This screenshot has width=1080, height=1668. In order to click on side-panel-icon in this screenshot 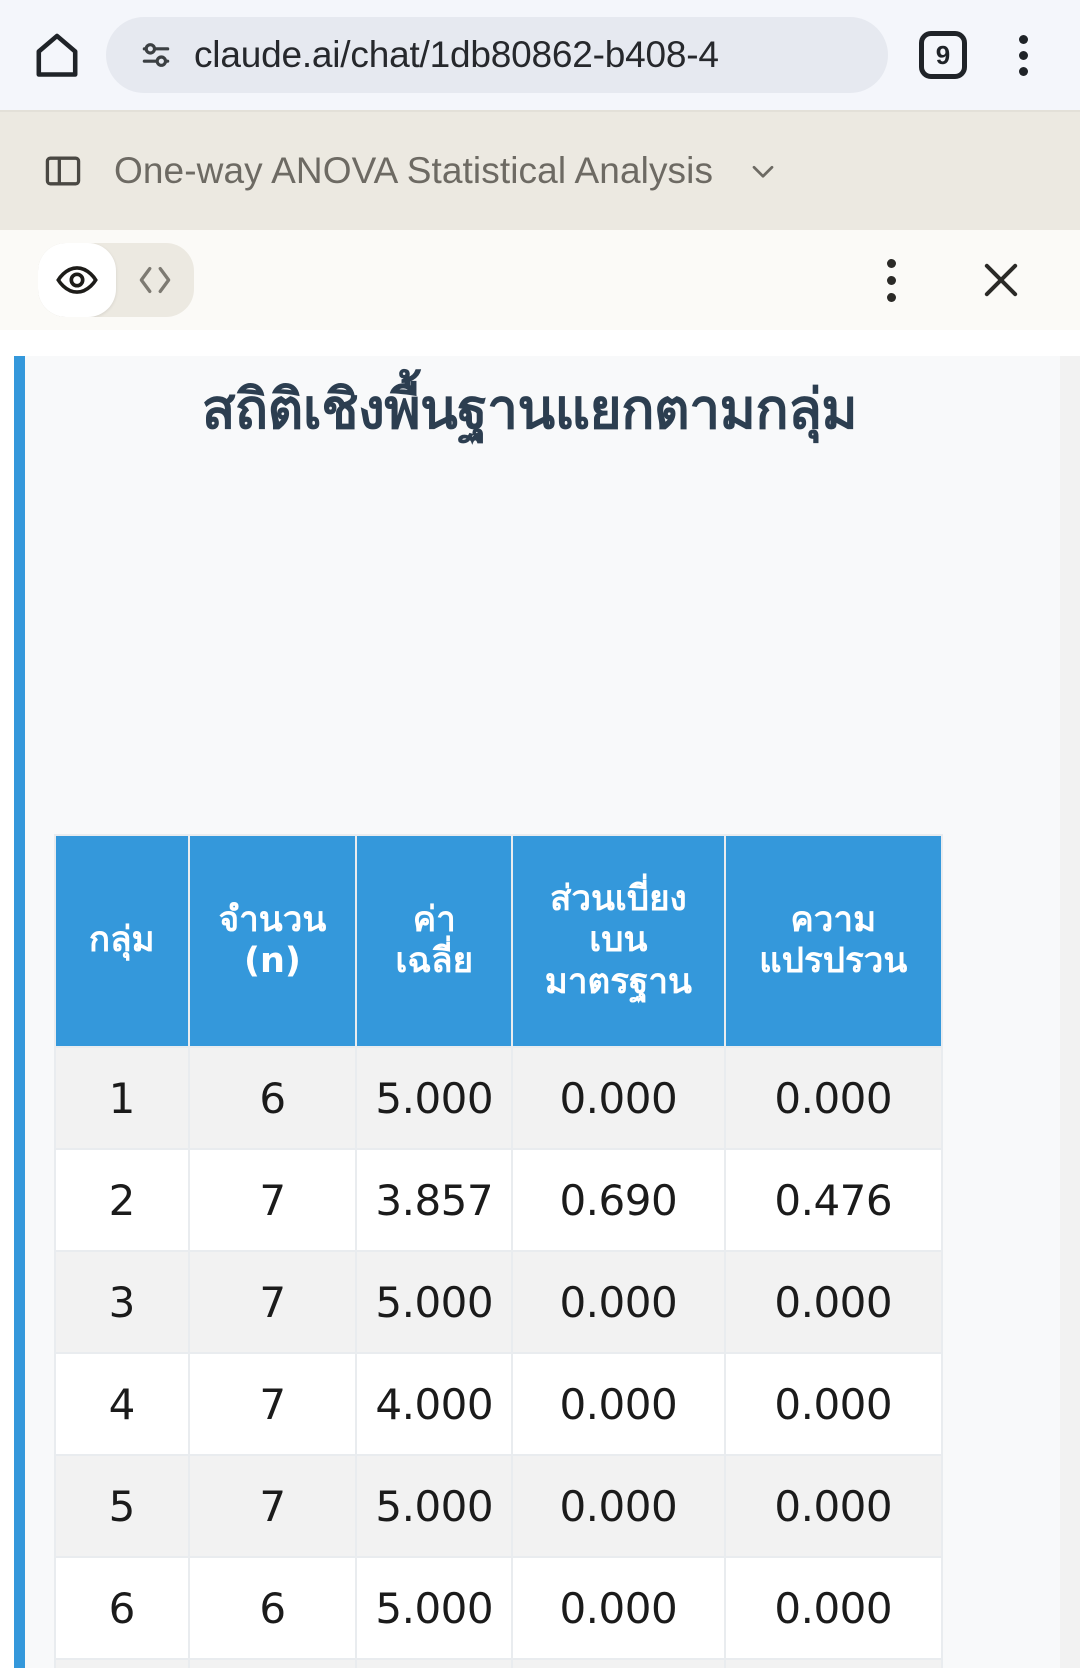, I will do `click(63, 171)`.